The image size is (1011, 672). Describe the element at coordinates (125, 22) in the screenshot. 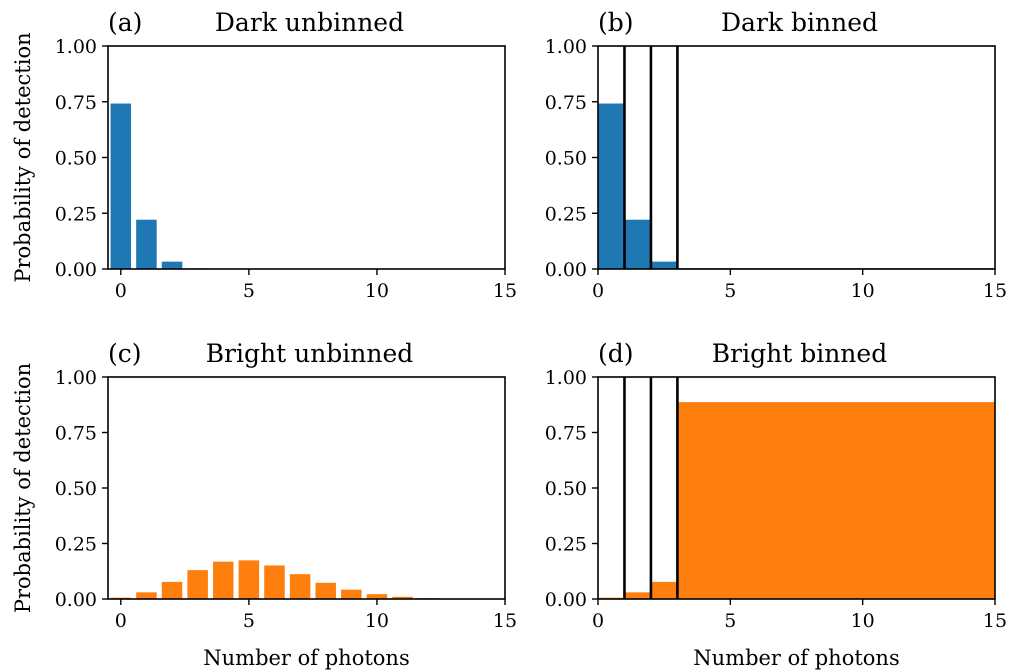

I see `panel-tag: (a)` at that location.